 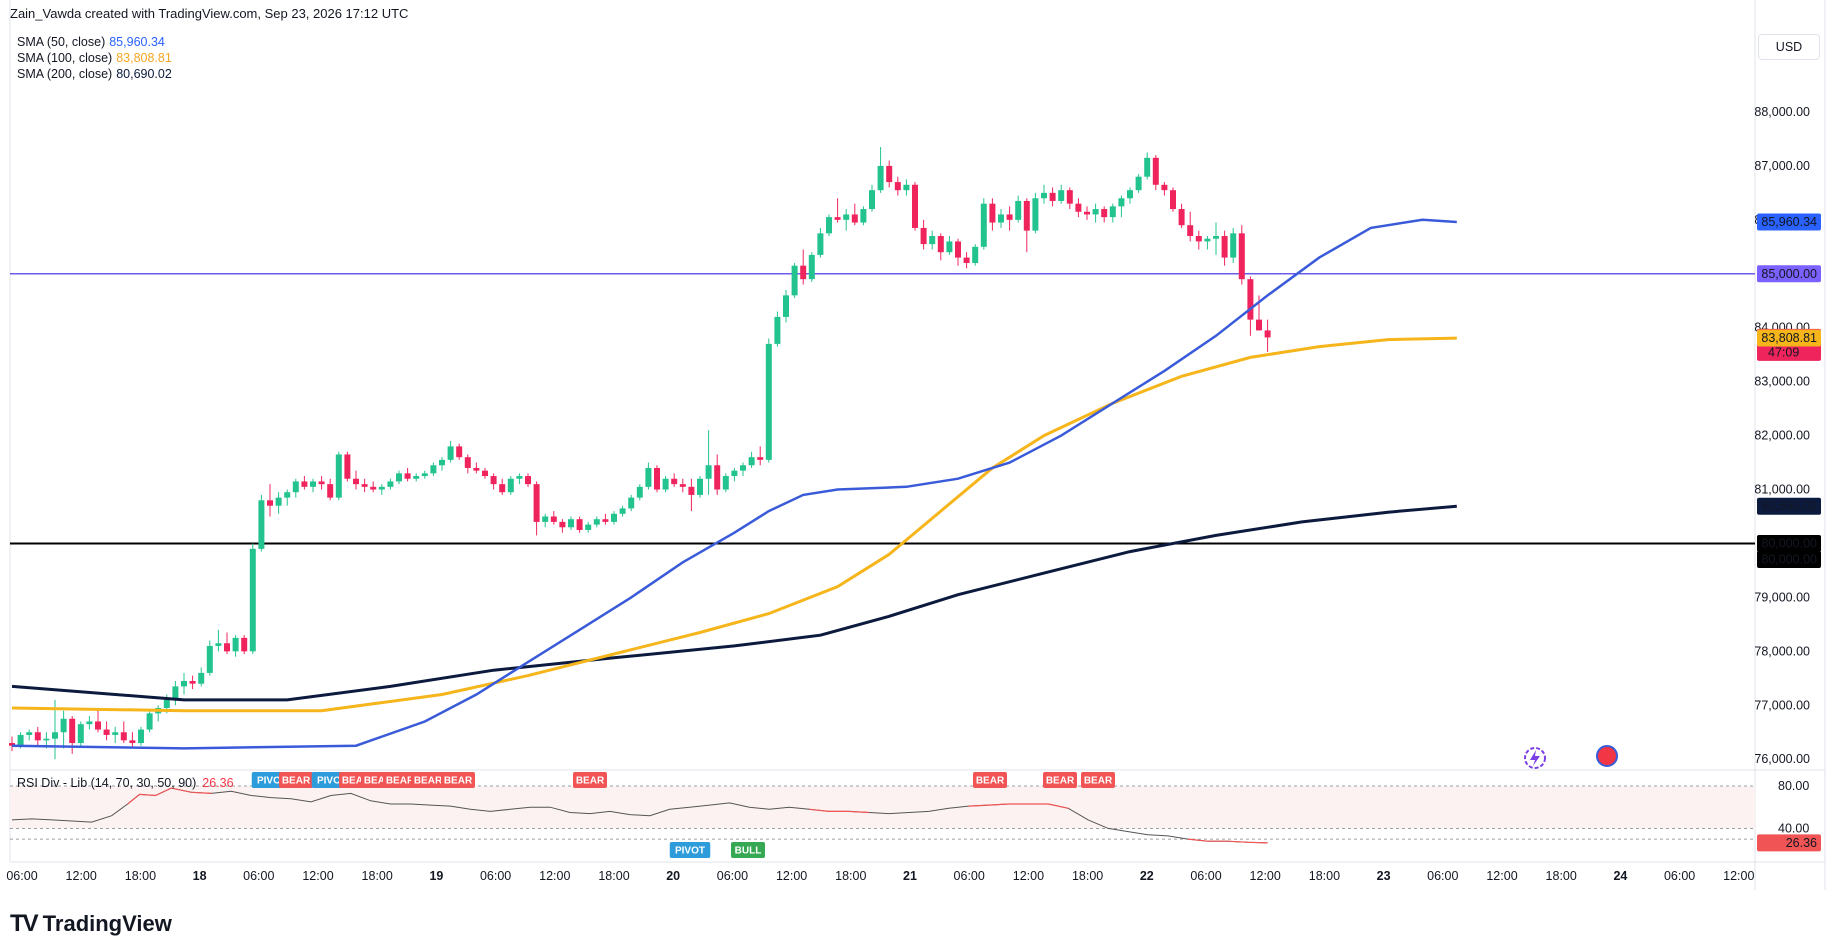 What do you see at coordinates (91, 42) in the screenshot?
I see `legend-sma-0: SMA (50, close) 85,960.34` at bounding box center [91, 42].